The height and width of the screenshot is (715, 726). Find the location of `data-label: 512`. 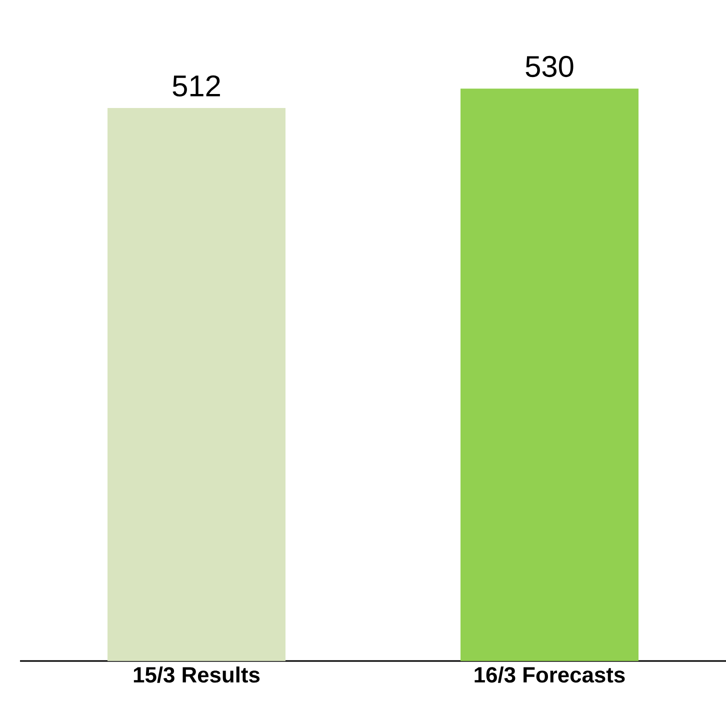

data-label: 512 is located at coordinates (196, 86).